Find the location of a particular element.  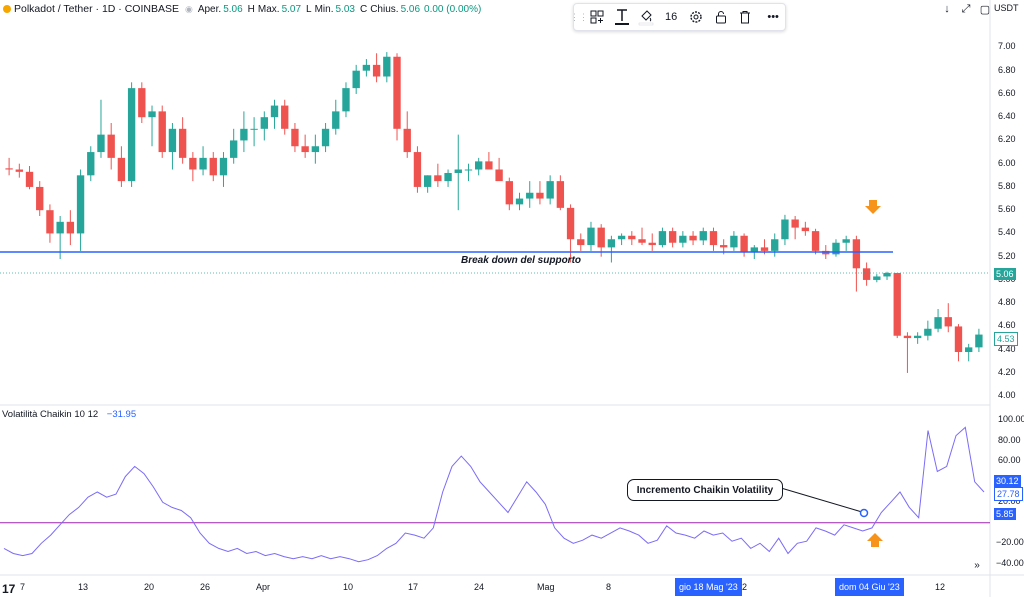

tradingview-logo-icon: 17 is located at coordinates (9, 589).